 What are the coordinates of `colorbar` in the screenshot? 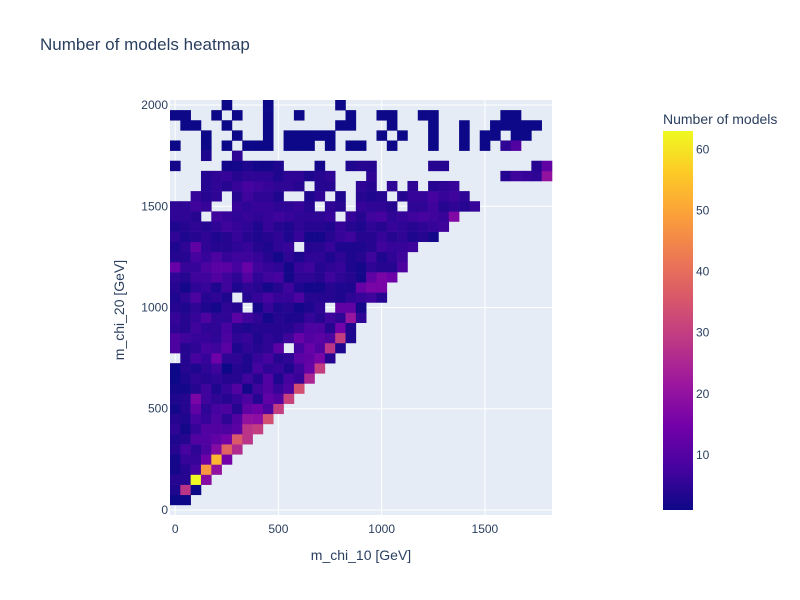 It's located at (678, 320).